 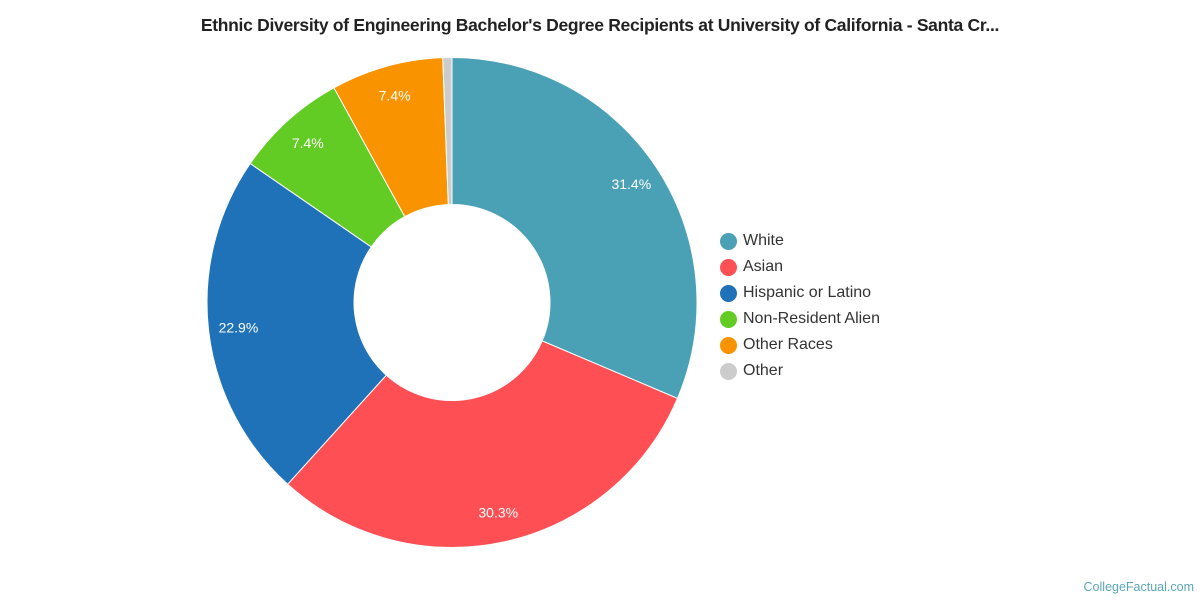 I want to click on legend-label: White, so click(x=763, y=240).